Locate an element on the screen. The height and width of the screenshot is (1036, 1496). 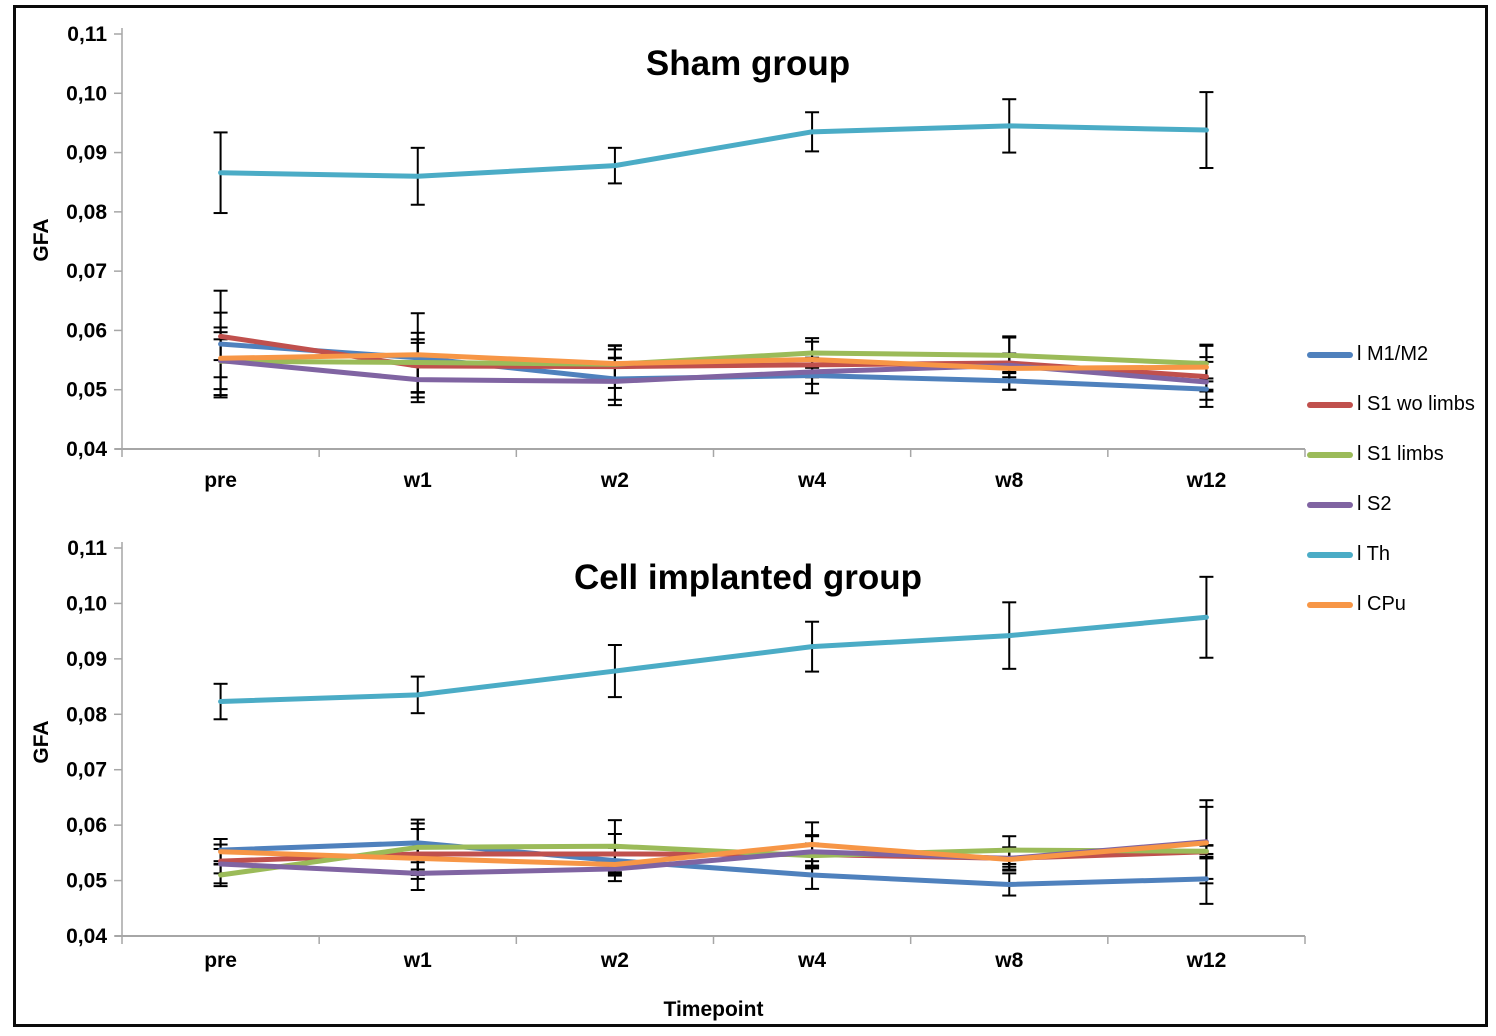
legend-item-m1-m2: l M1/M2 is located at coordinates (1397, 354).